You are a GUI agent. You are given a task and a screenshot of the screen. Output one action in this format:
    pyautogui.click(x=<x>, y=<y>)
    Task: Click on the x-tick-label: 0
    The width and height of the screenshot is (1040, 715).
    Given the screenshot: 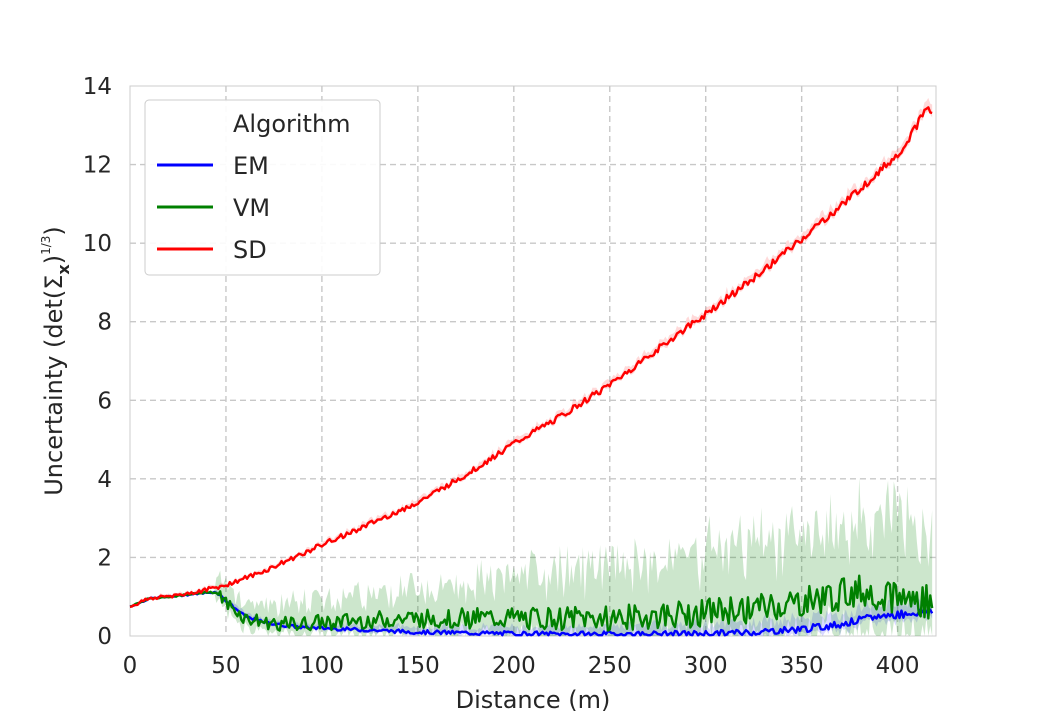 What is the action you would take?
    pyautogui.click(x=130, y=666)
    